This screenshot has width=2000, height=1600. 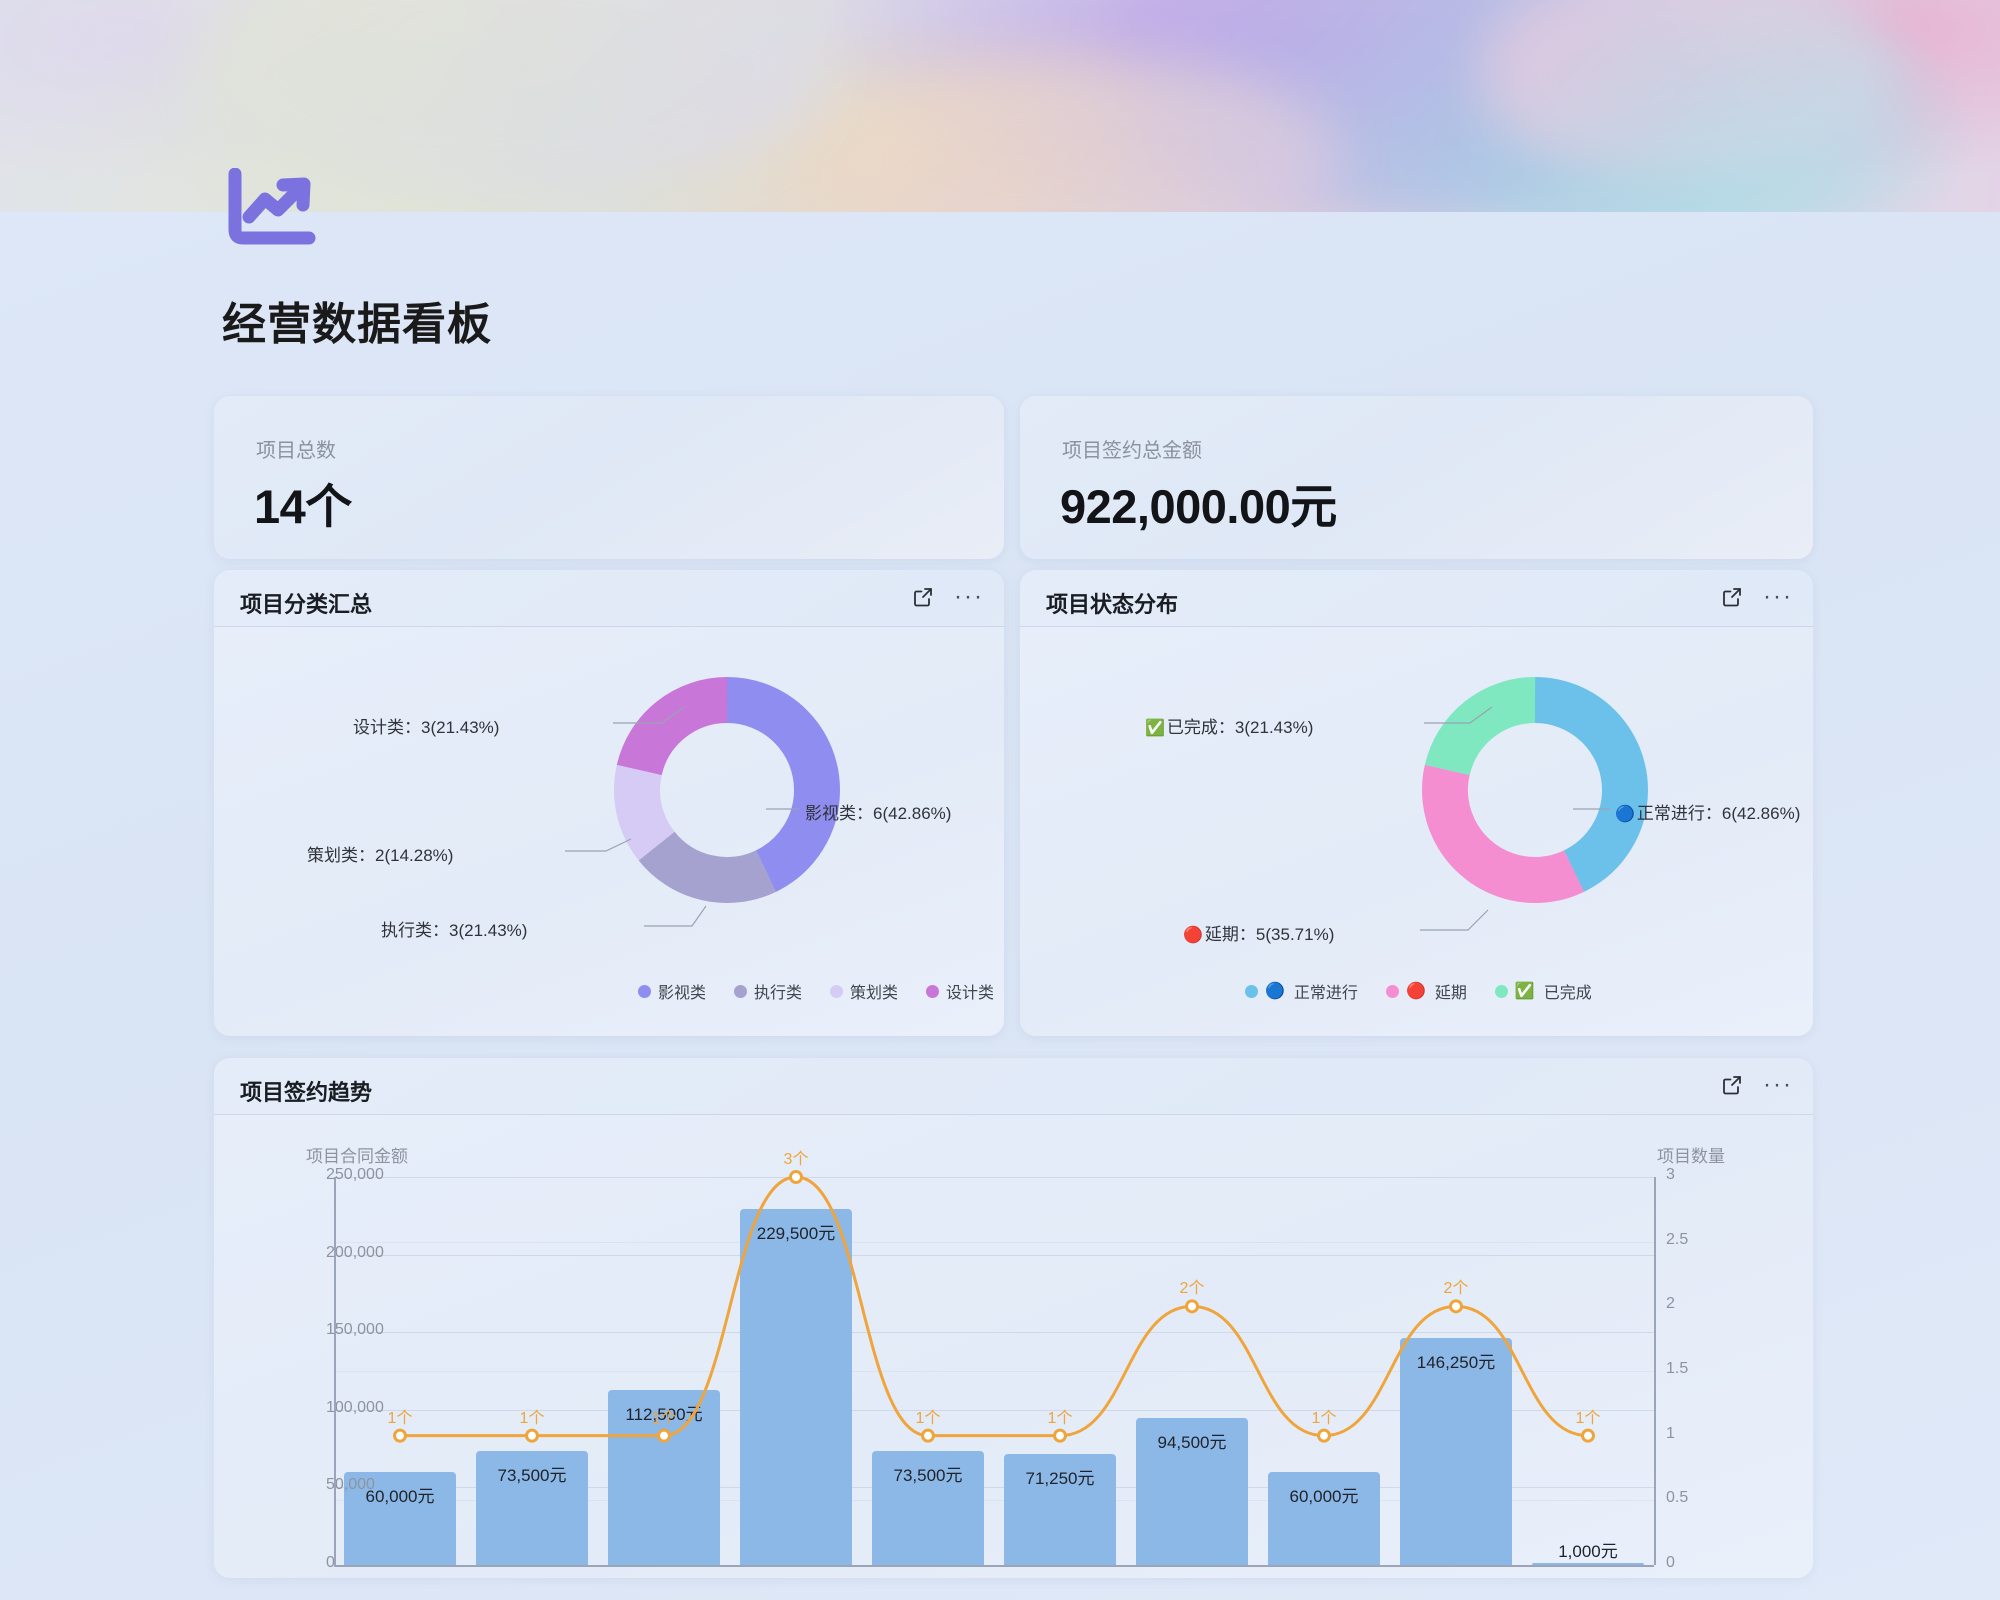 I want to click on pie-leader-lines, so click(x=1515, y=818).